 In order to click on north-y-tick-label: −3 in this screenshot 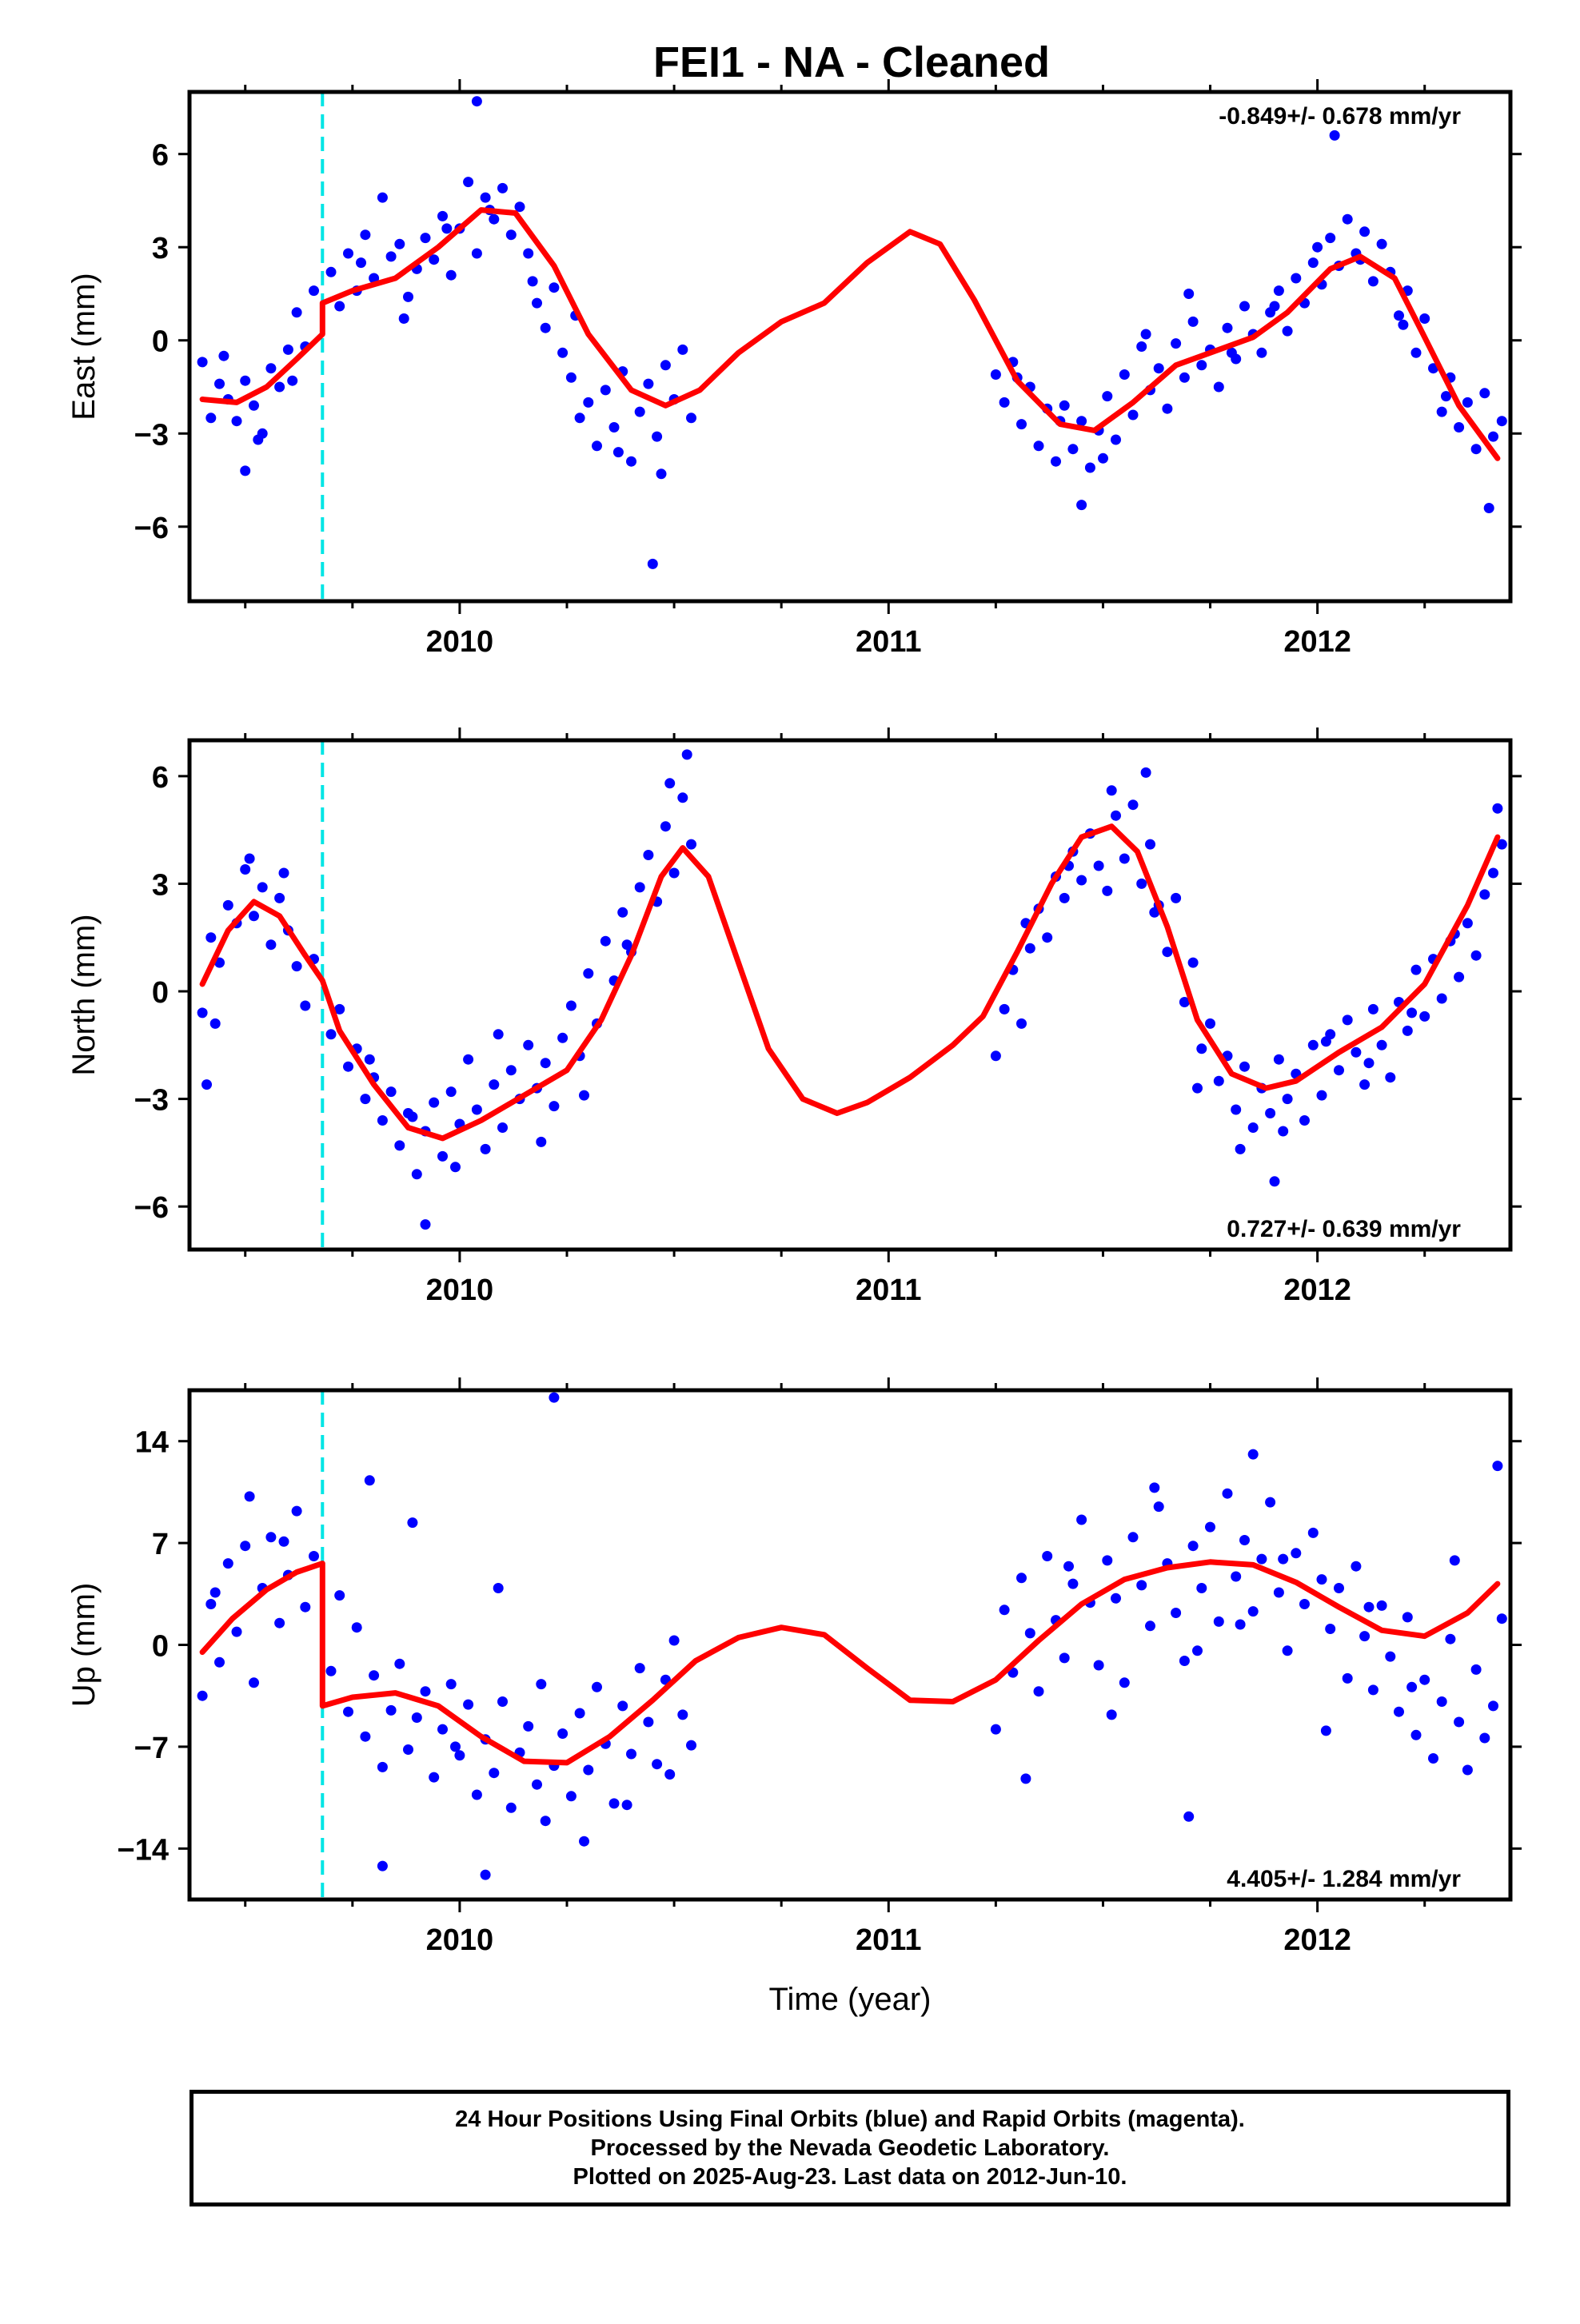, I will do `click(152, 1101)`.